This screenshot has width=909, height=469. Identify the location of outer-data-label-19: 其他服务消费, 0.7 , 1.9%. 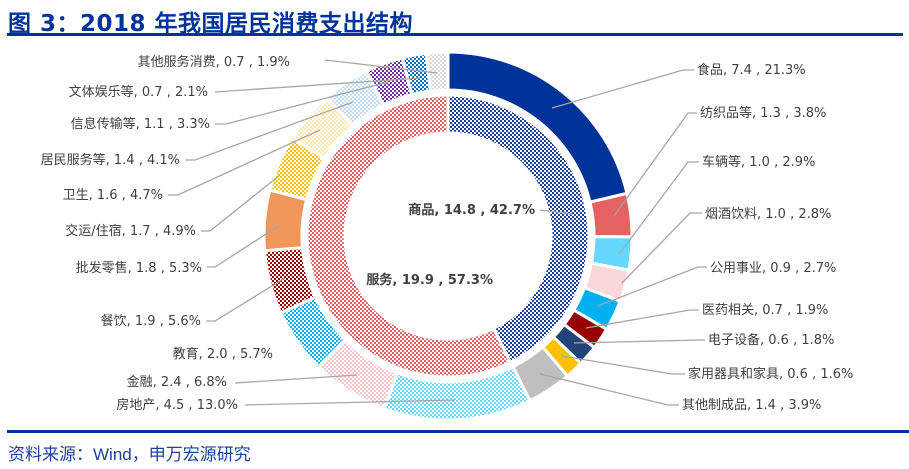
(214, 62).